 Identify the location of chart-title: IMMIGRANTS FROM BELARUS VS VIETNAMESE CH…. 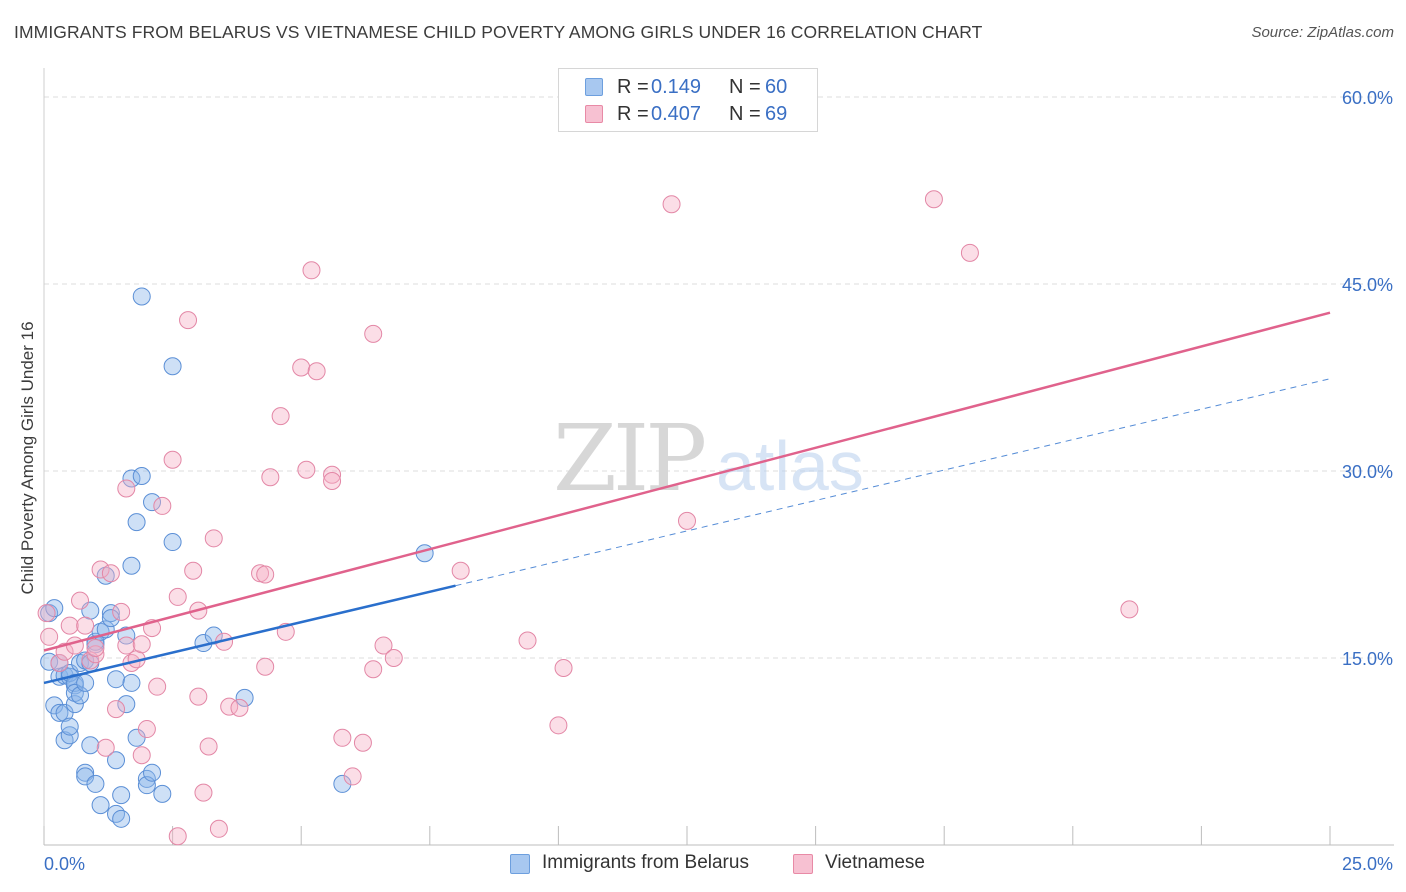
(498, 32).